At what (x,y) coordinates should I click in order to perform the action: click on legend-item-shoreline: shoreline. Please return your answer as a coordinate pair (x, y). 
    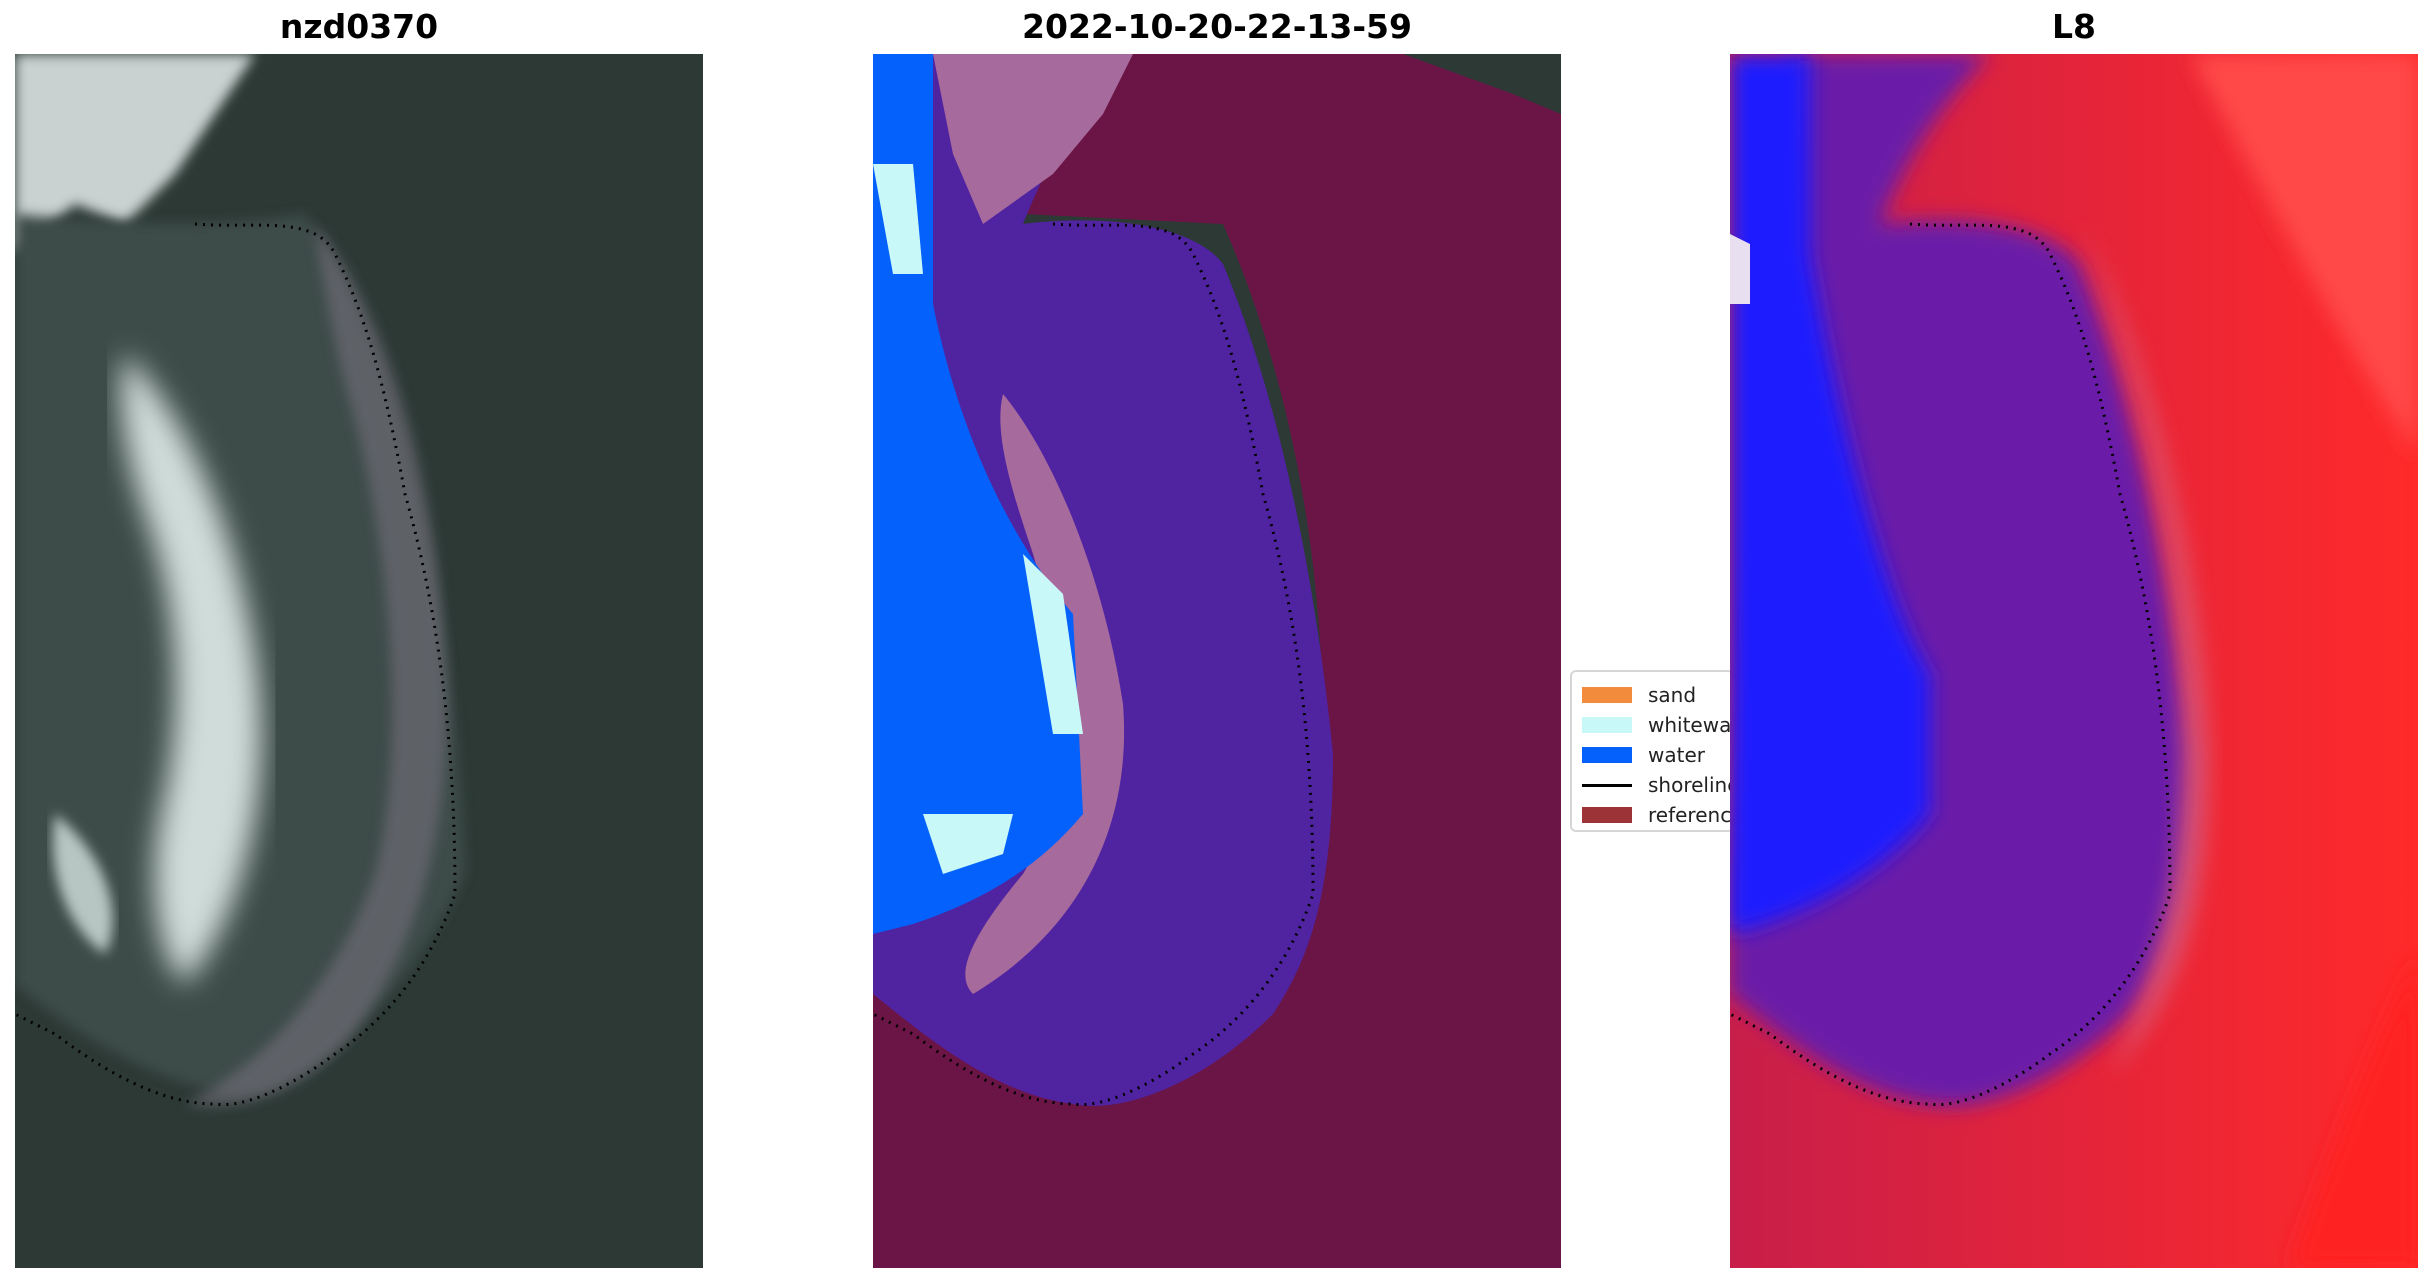
    Looking at the image, I should click on (1657, 785).